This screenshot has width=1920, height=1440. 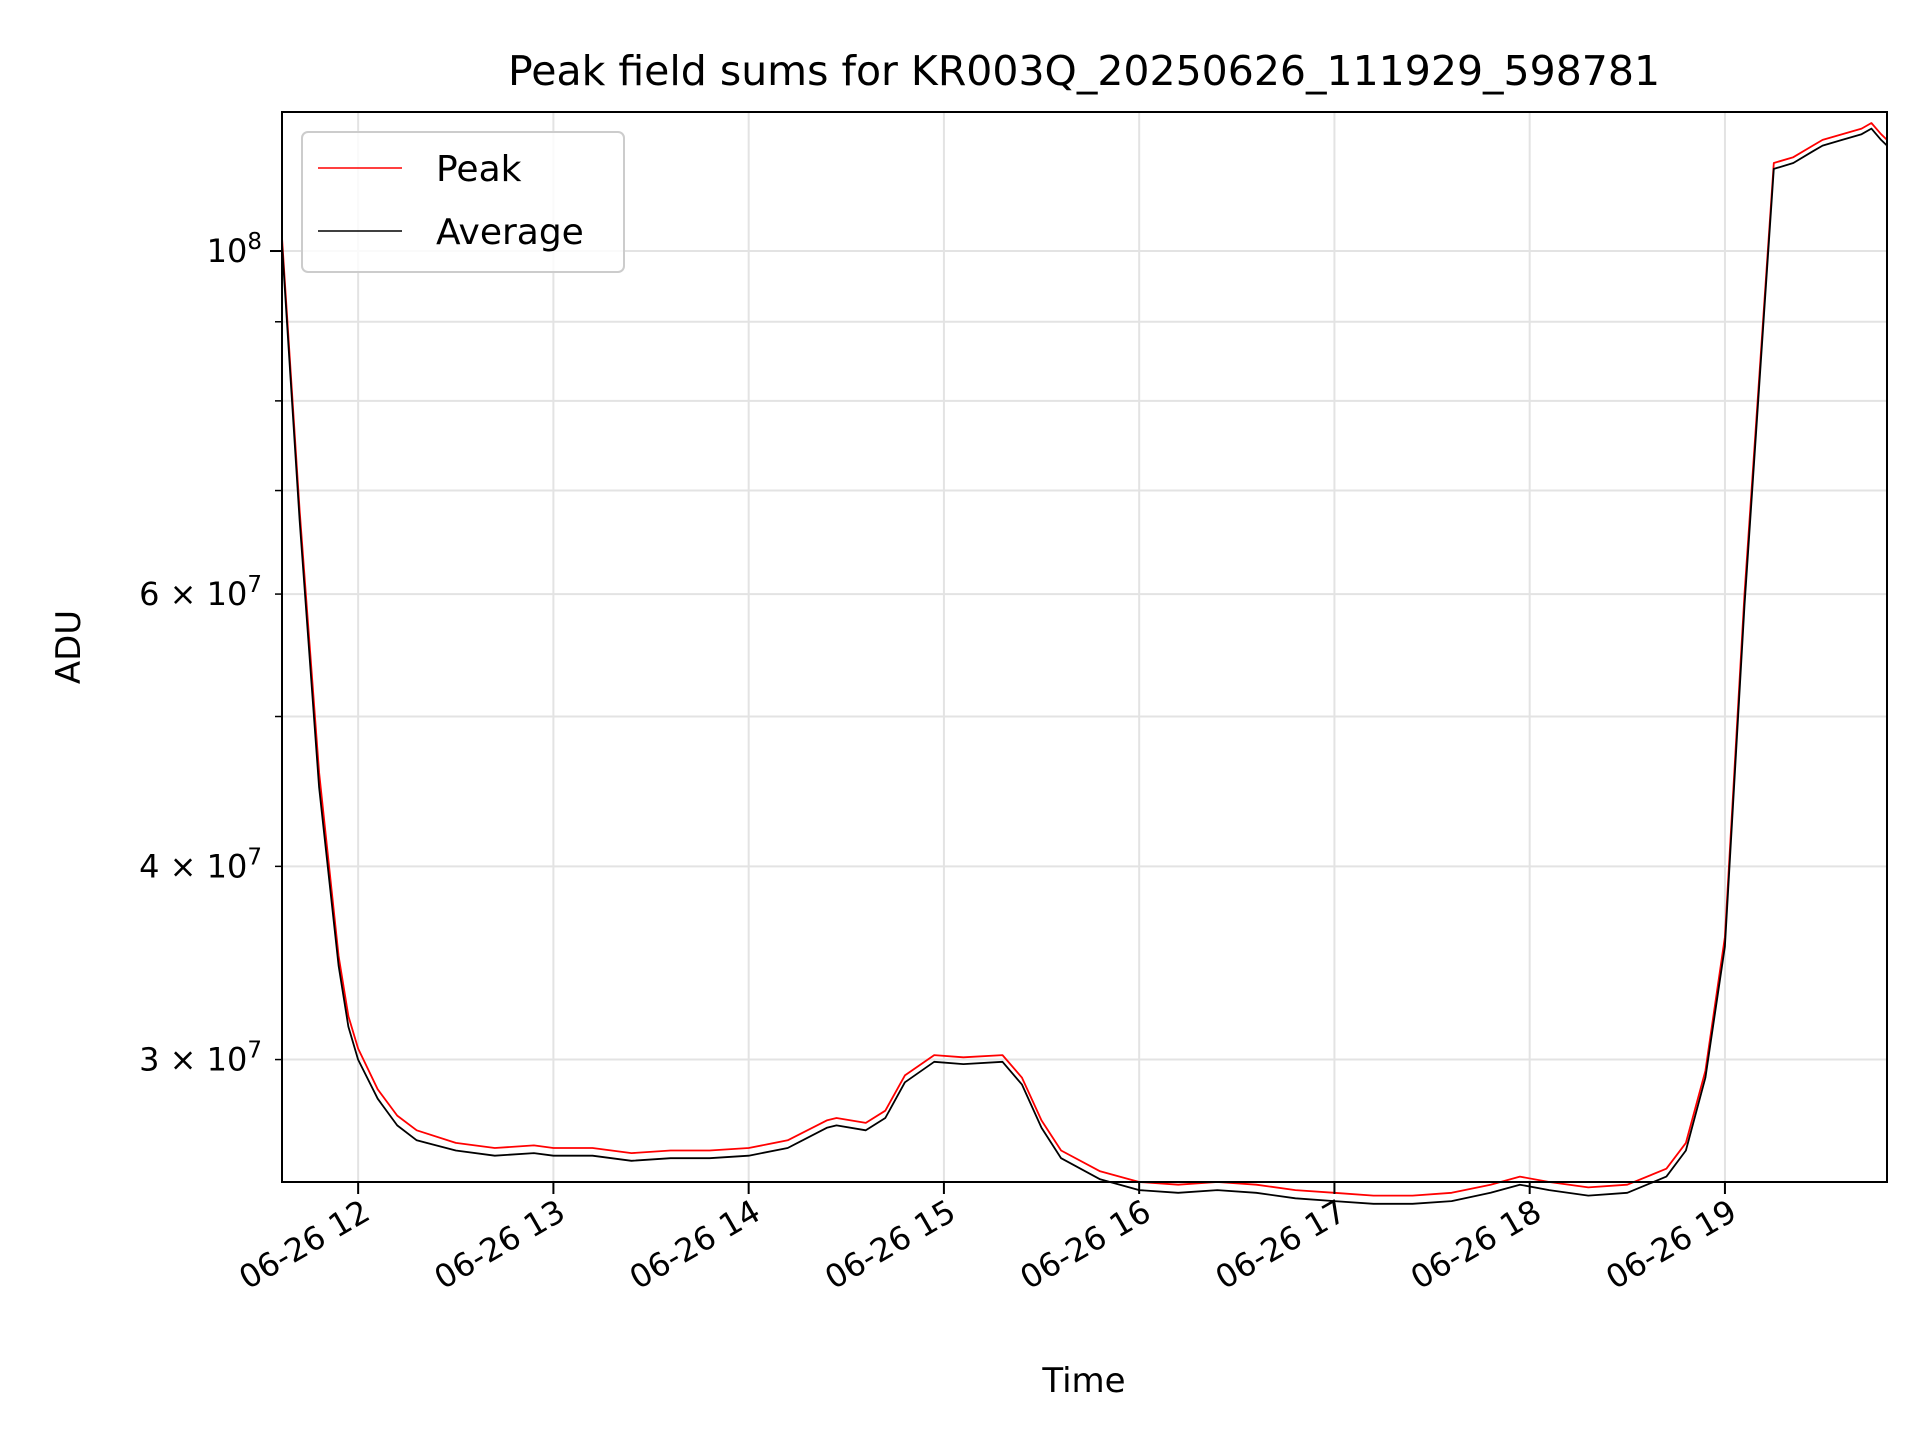 What do you see at coordinates (69, 647) in the screenshot?
I see `y-axis-title: ADU` at bounding box center [69, 647].